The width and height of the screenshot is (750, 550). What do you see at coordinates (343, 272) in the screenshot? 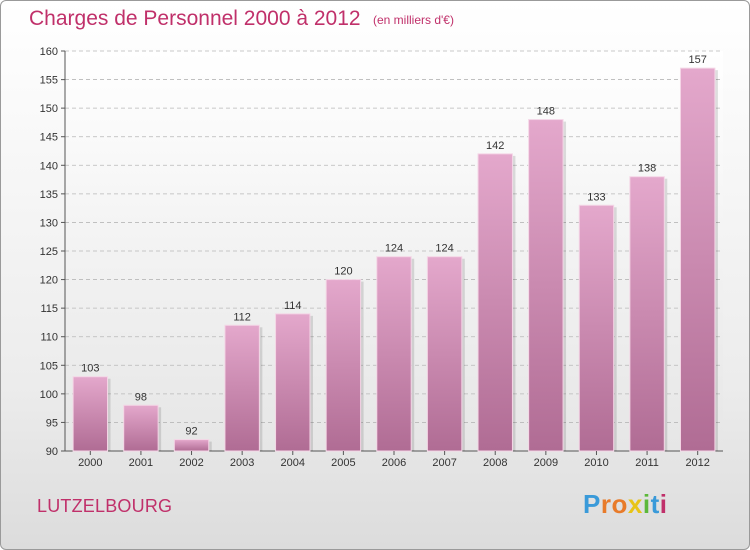
I see `bar-value-label: 120` at bounding box center [343, 272].